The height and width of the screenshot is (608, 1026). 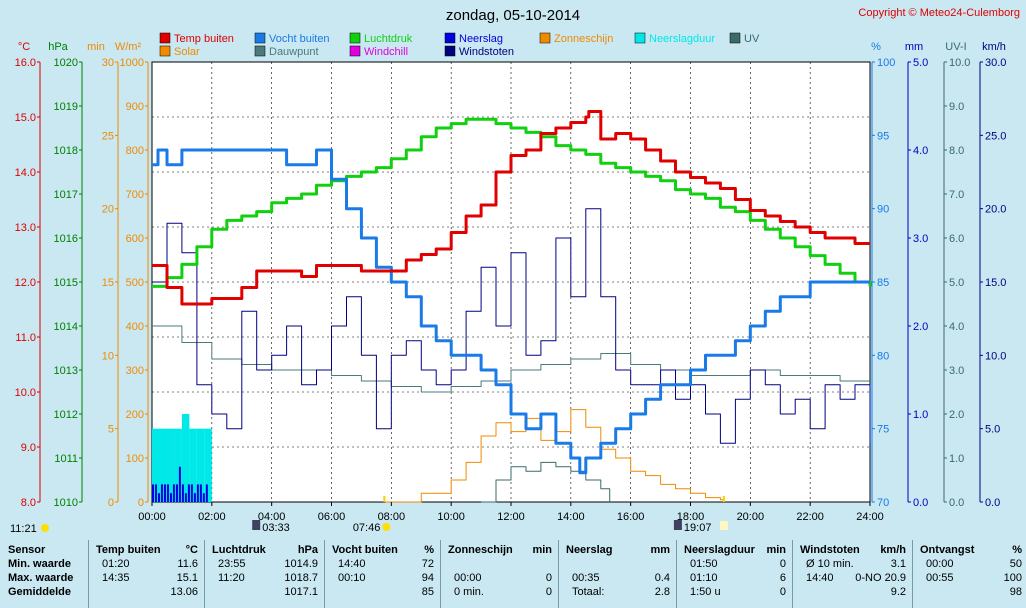 I want to click on right-axis-label: 95, so click(x=883, y=136).